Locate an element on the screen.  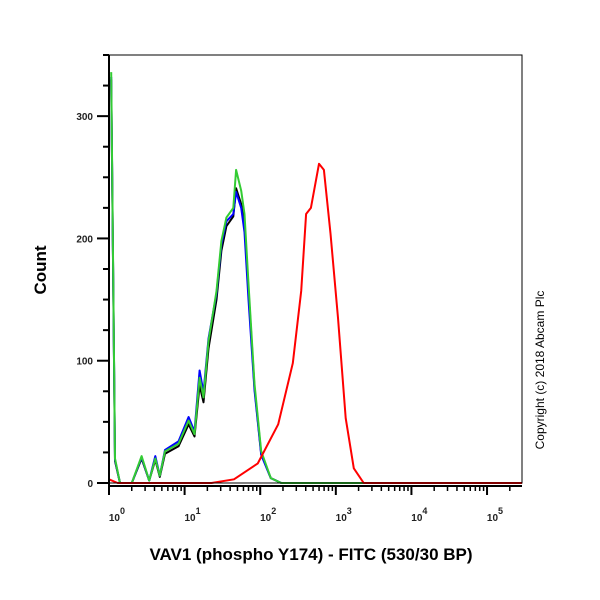
x-tick-exponent: 0 is located at coordinates (122, 511).